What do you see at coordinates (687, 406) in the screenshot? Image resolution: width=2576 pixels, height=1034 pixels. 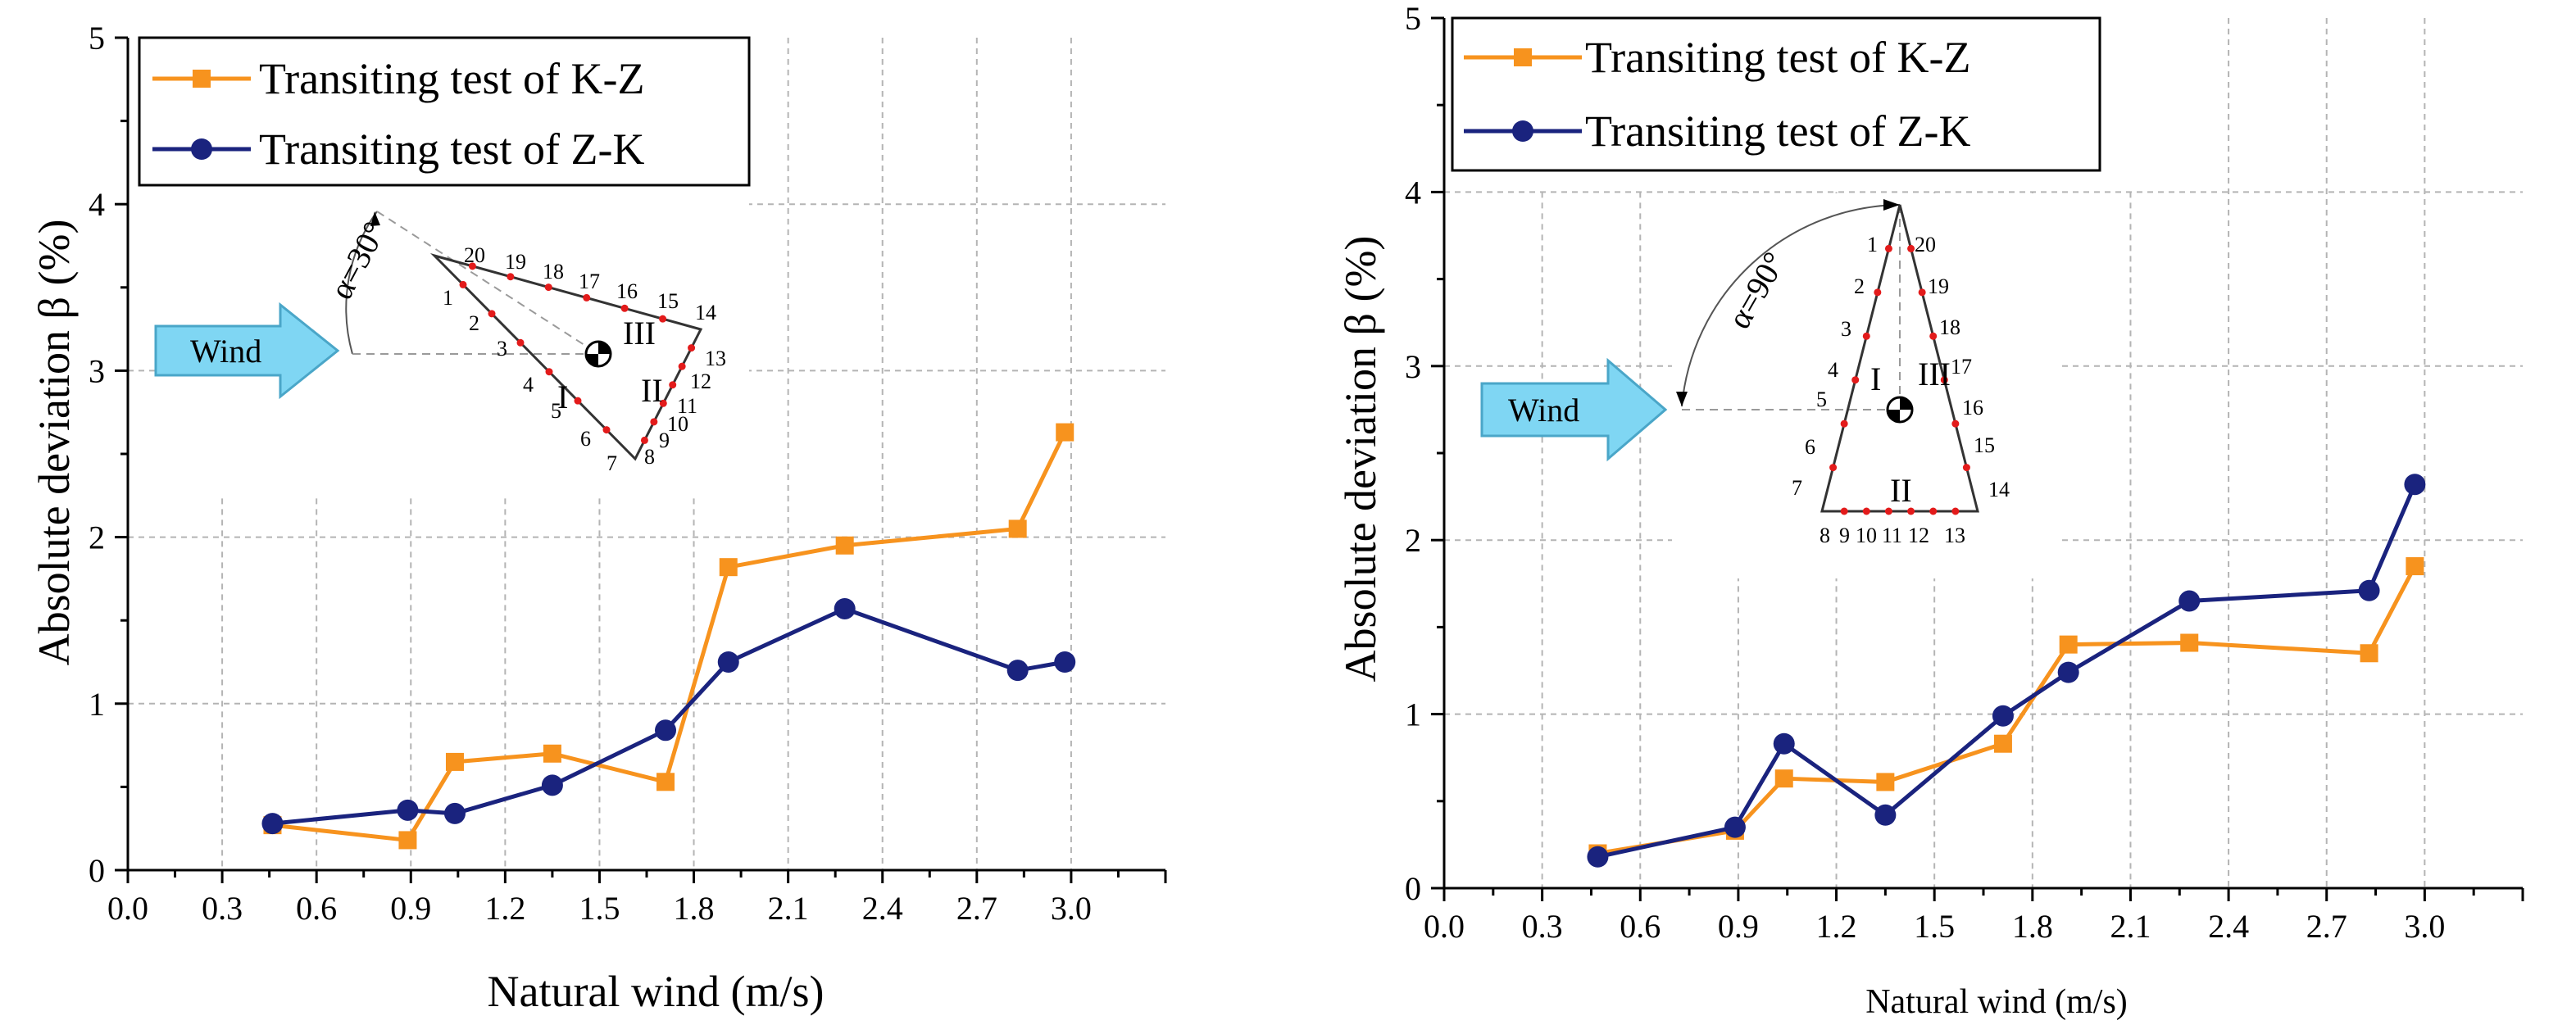 I see `point-number-11: 11` at bounding box center [687, 406].